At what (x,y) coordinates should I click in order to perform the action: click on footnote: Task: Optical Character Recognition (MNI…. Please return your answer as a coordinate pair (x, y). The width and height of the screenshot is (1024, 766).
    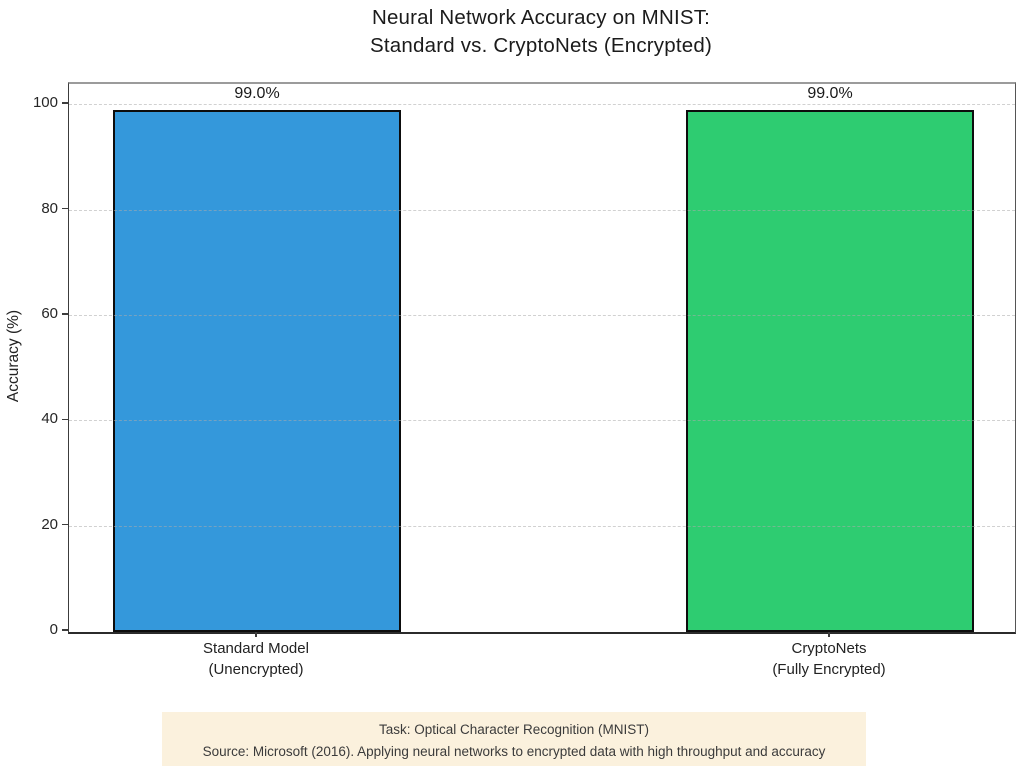
    Looking at the image, I should click on (514, 739).